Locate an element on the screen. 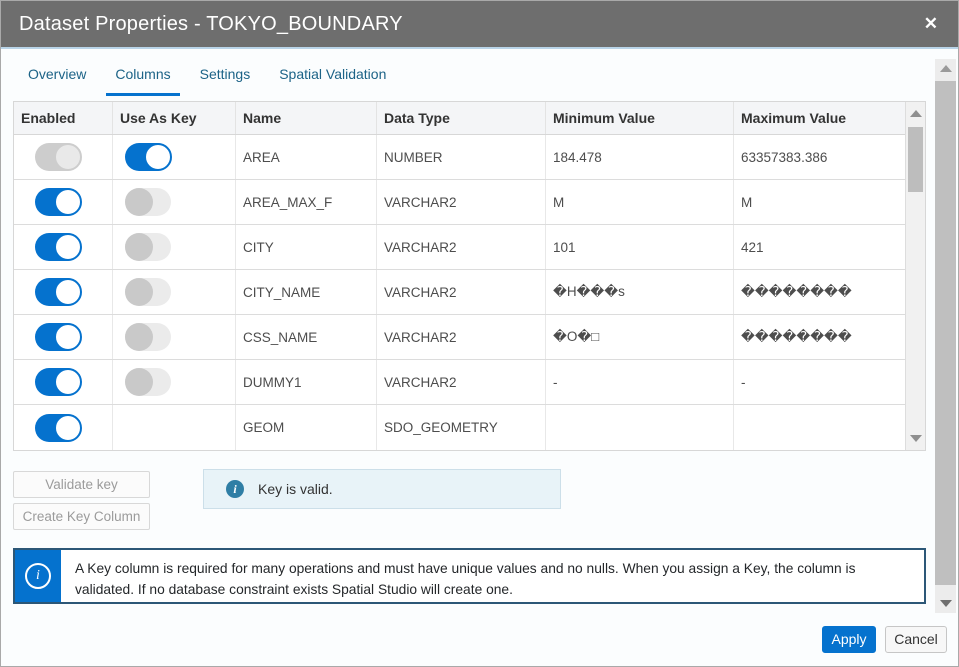 This screenshot has height=667, width=959. table-row: CSS_NAME VARCHAR2 �O�□ �������� is located at coordinates (460, 337).